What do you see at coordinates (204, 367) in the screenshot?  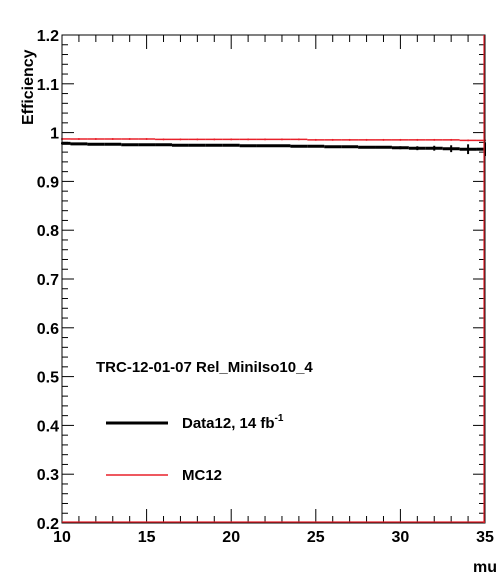 I see `chart-annotation: TRC-12-01-07 Rel_MiniIso10_4` at bounding box center [204, 367].